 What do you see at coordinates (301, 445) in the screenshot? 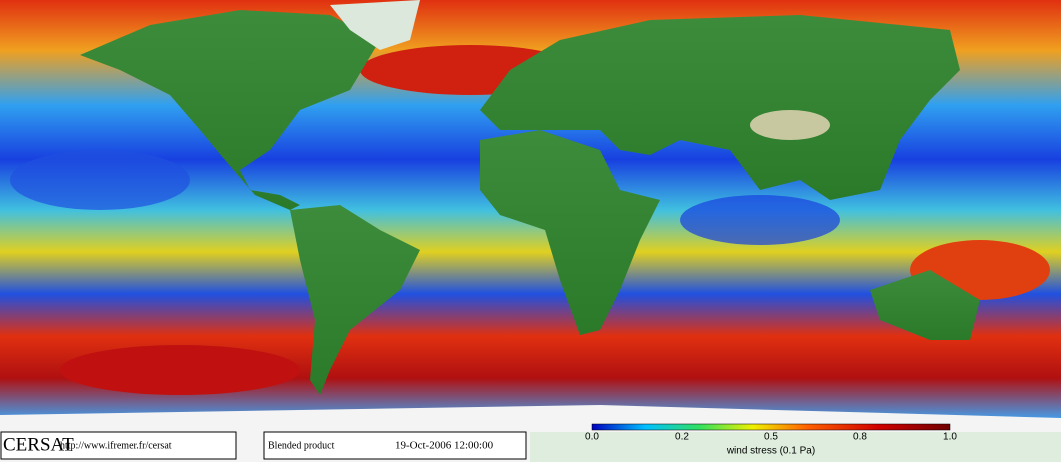
I see `product: Blended product` at bounding box center [301, 445].